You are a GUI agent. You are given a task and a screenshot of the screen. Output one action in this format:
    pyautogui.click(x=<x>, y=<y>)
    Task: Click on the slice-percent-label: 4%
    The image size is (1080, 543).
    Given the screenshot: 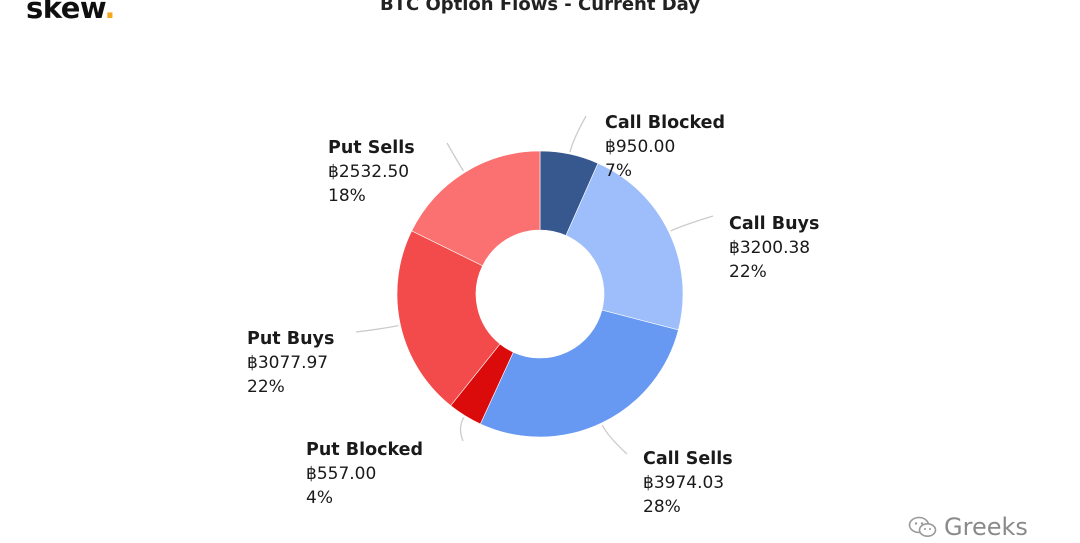 What is the action you would take?
    pyautogui.click(x=319, y=498)
    